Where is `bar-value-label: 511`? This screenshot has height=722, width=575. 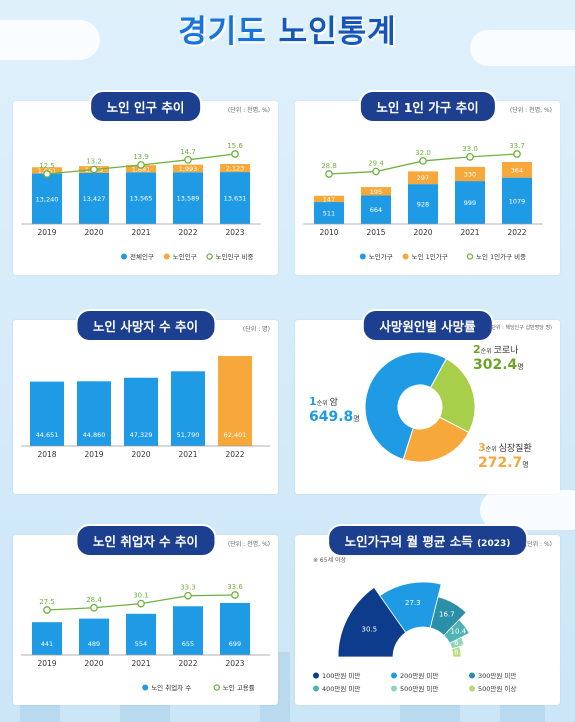
bar-value-label: 511 is located at coordinates (329, 214).